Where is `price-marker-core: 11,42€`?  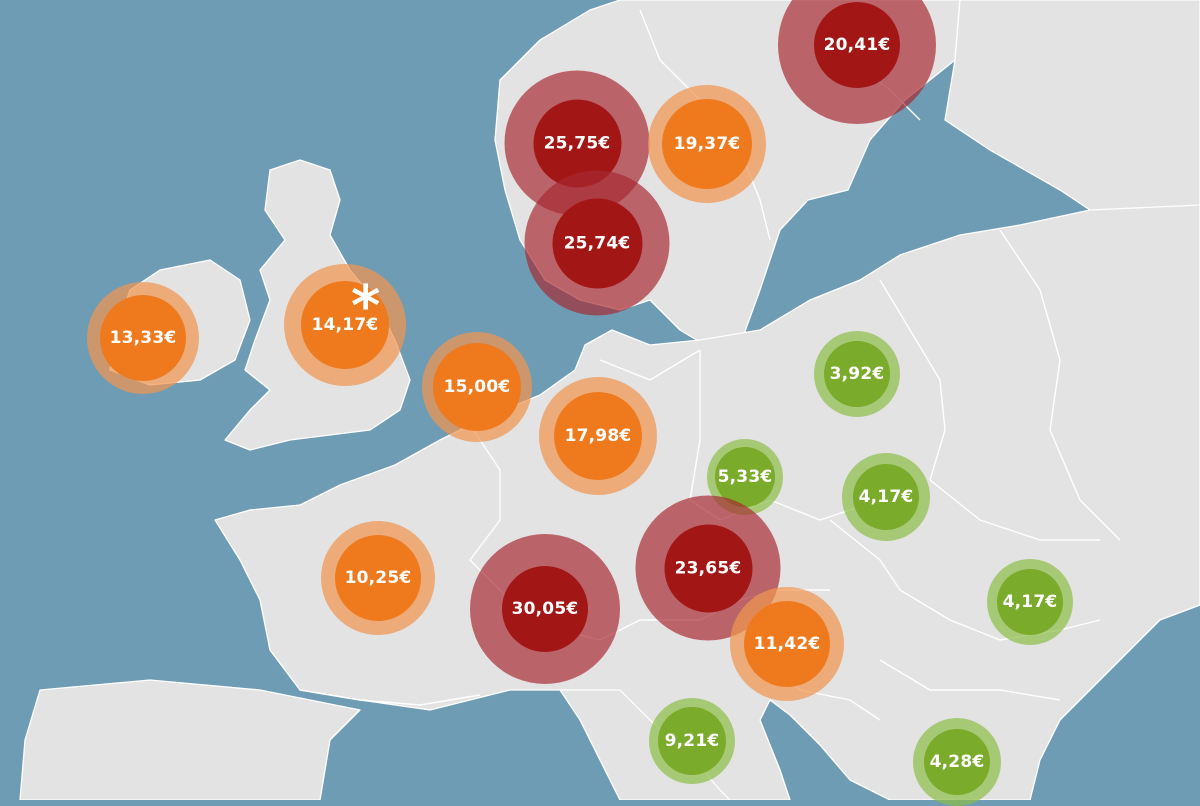
price-marker-core: 11,42€ is located at coordinates (787, 644).